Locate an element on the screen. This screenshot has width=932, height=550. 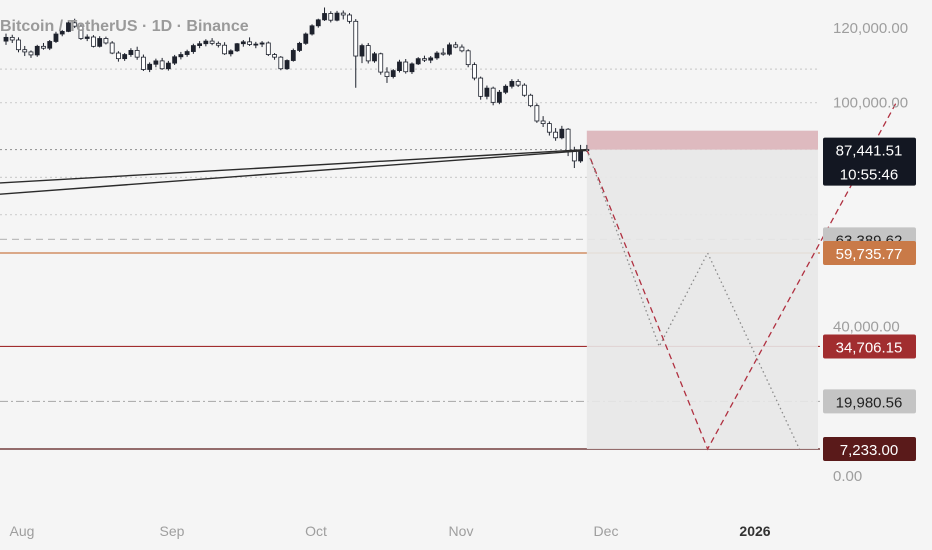
price-badge-label-5: 7,233.00 is located at coordinates (869, 450).